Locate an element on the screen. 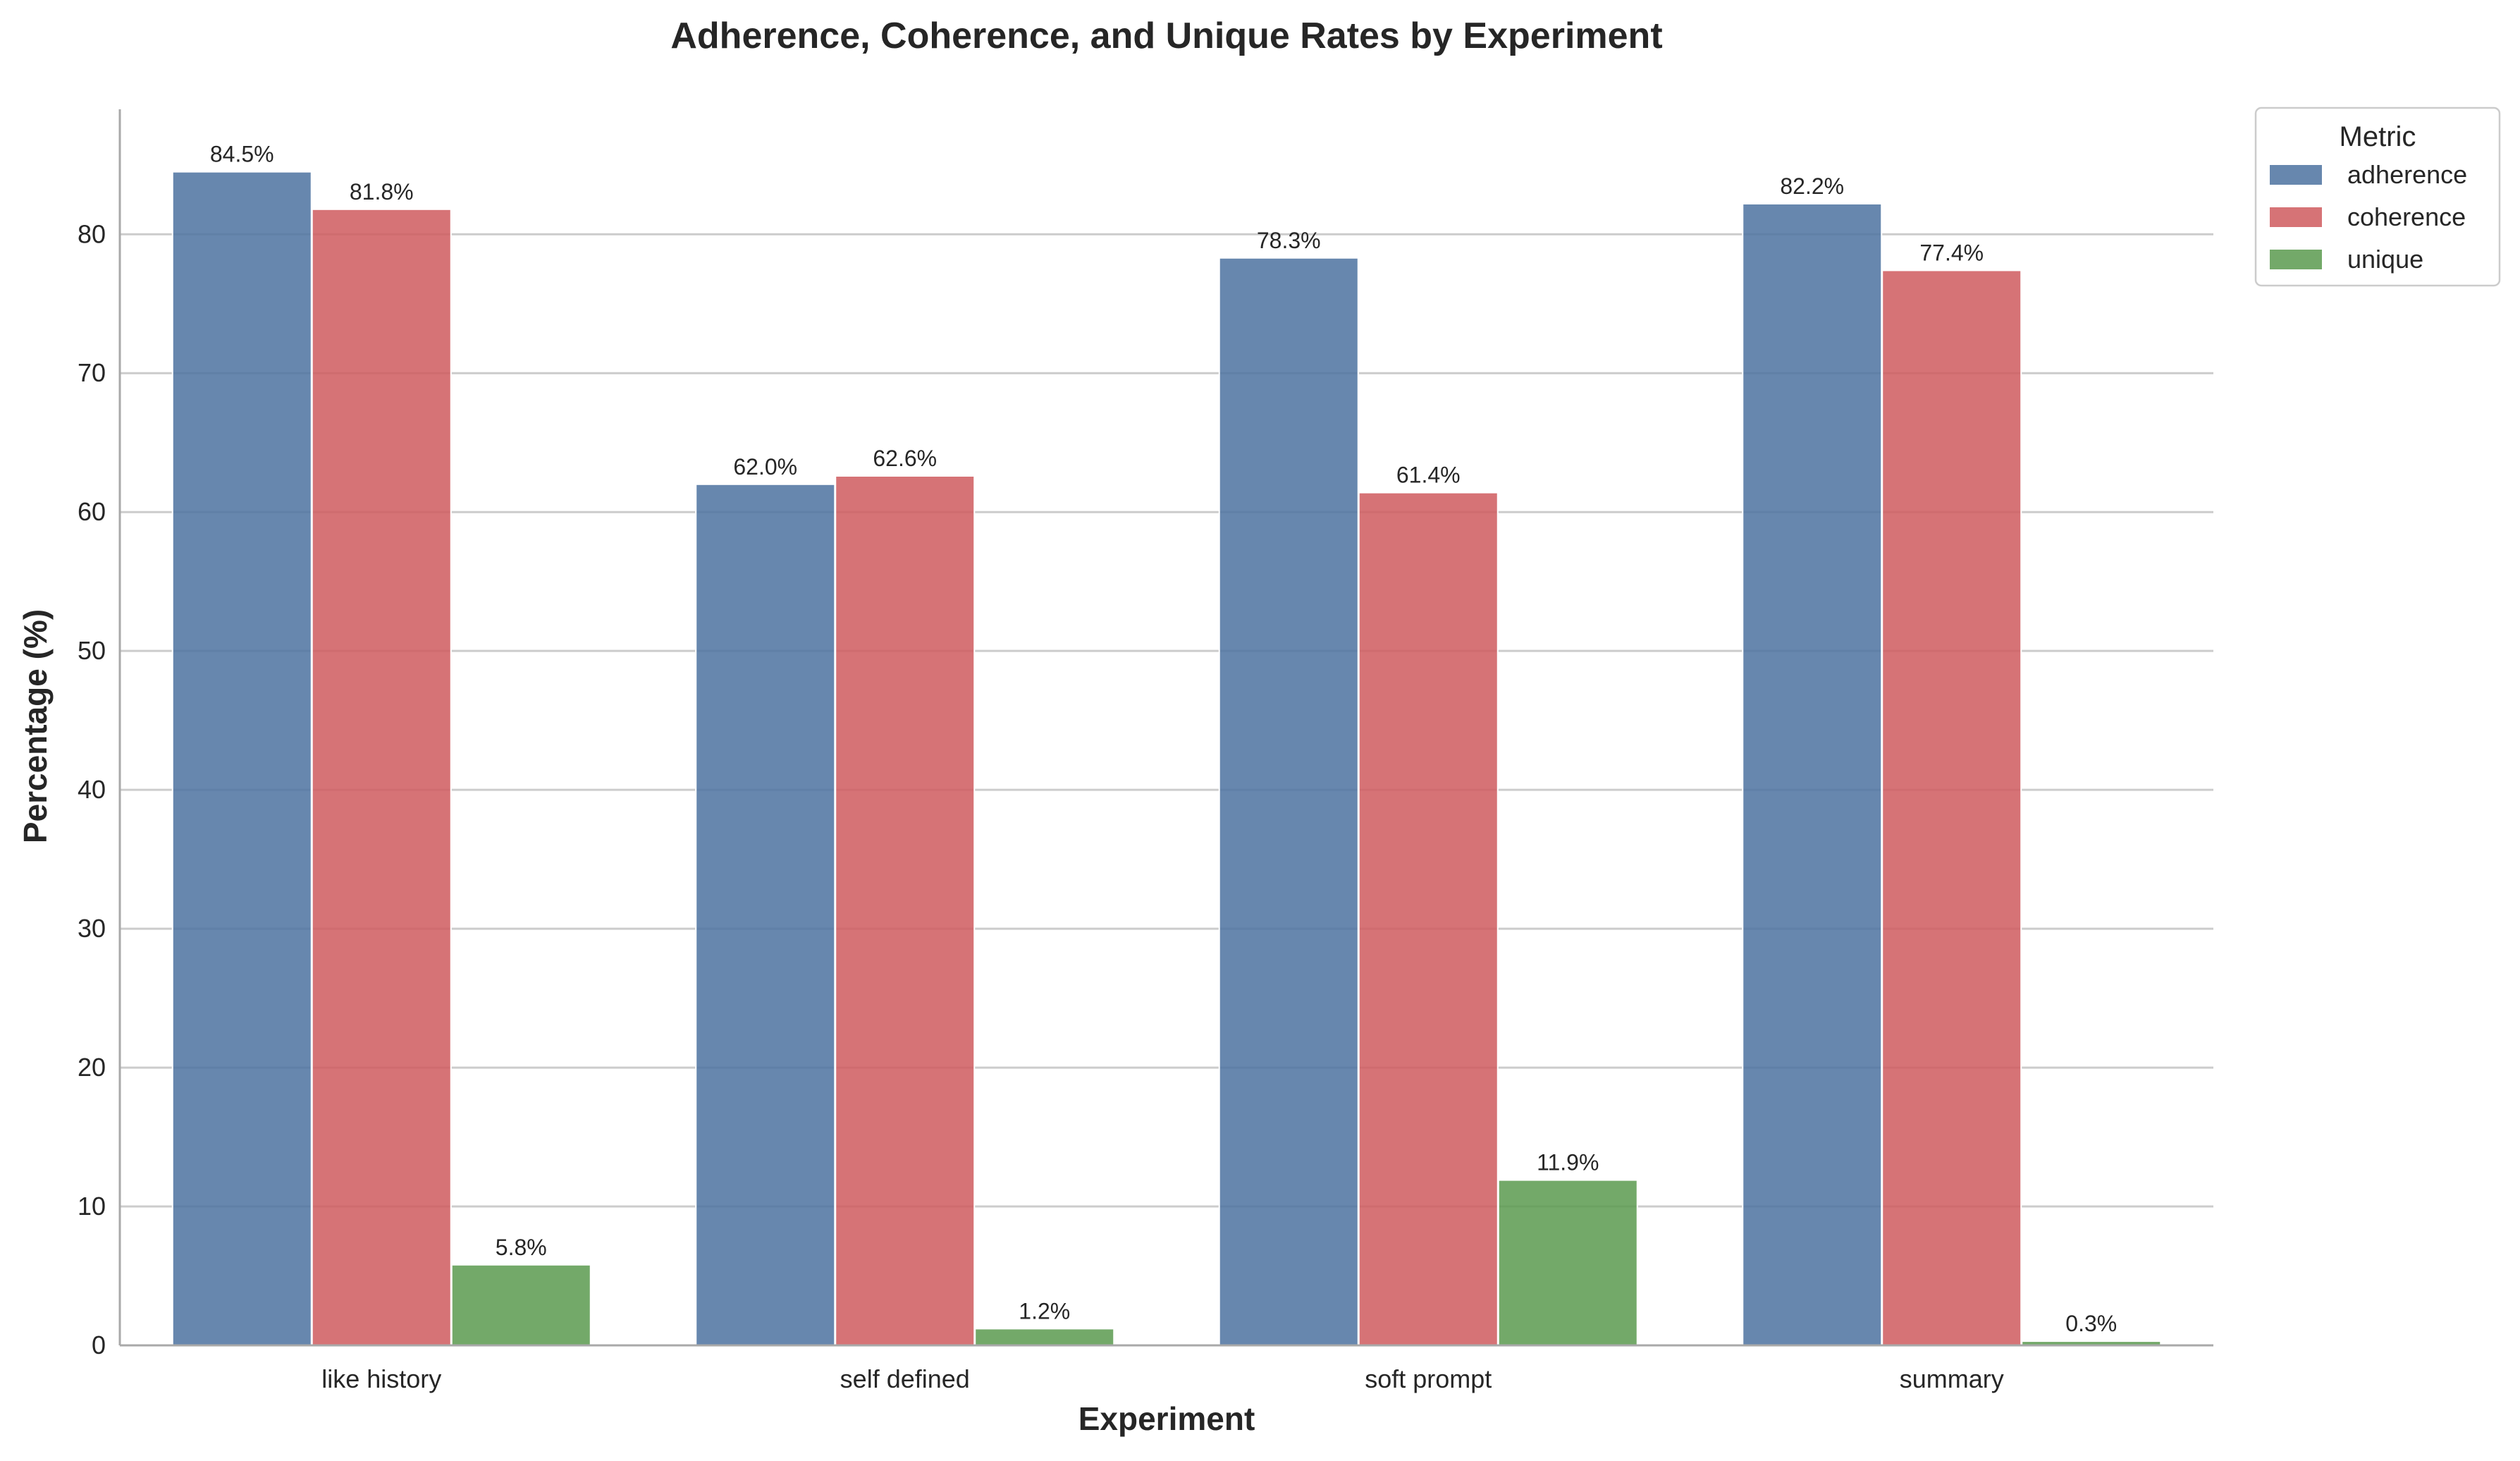 The height and width of the screenshot is (1461, 2520). legend-swatch-unique is located at coordinates (2296, 259).